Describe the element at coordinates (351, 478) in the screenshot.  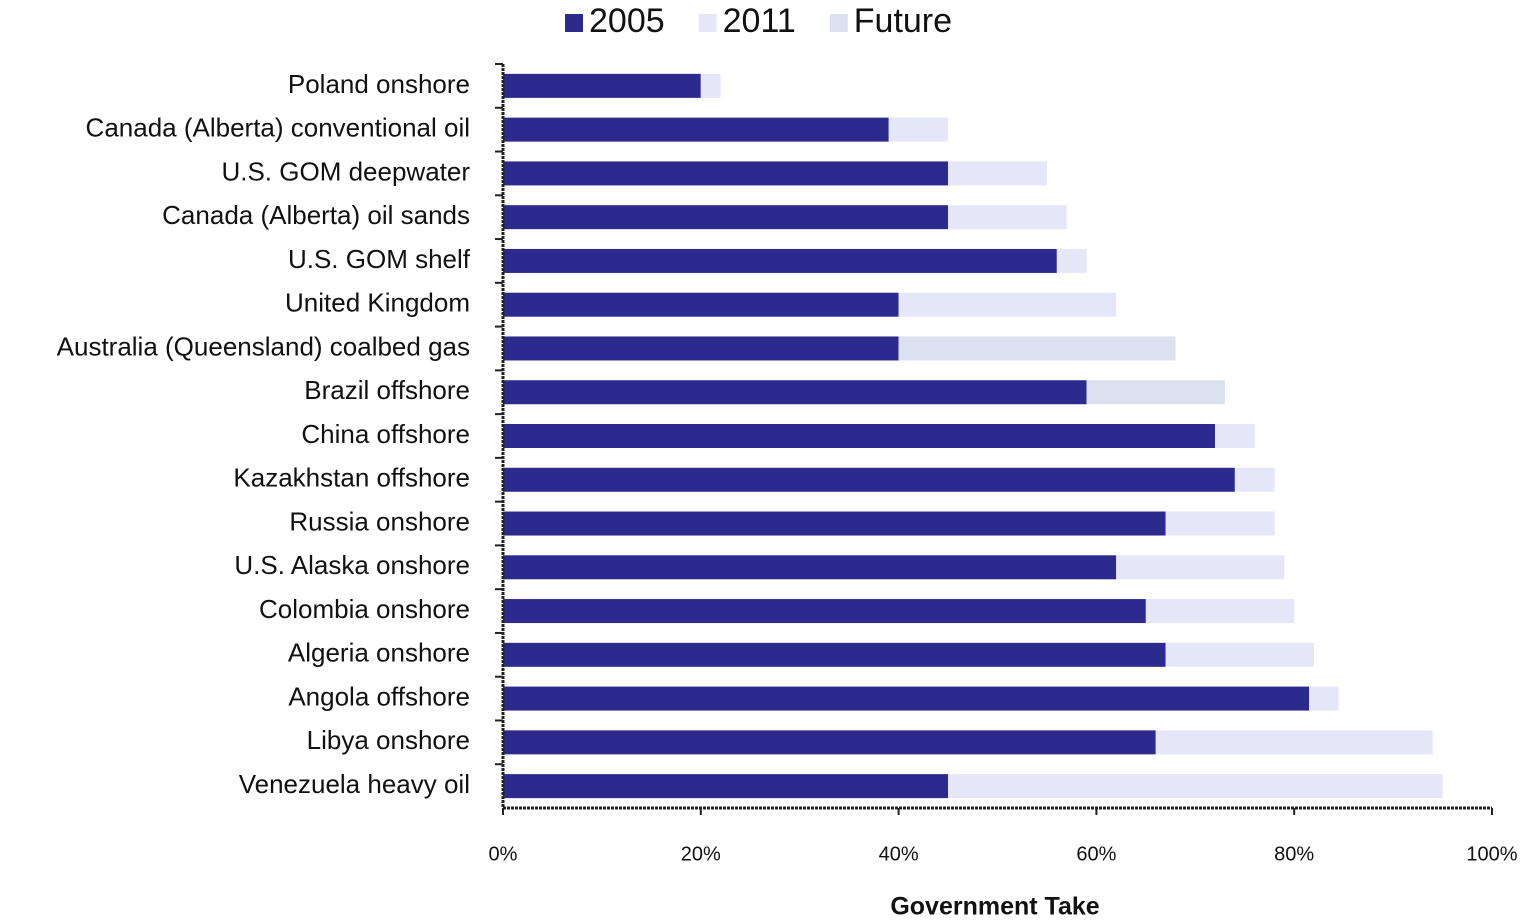
I see `y-tick-label: Kazakhstan offshore` at that location.